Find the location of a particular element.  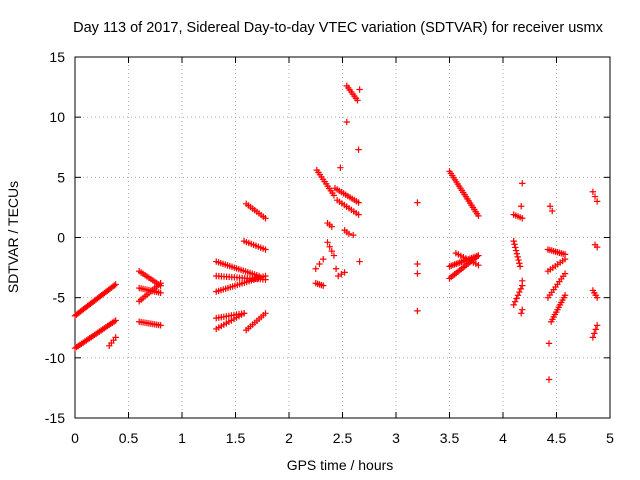

x-tick-label: 5 is located at coordinates (610, 438).